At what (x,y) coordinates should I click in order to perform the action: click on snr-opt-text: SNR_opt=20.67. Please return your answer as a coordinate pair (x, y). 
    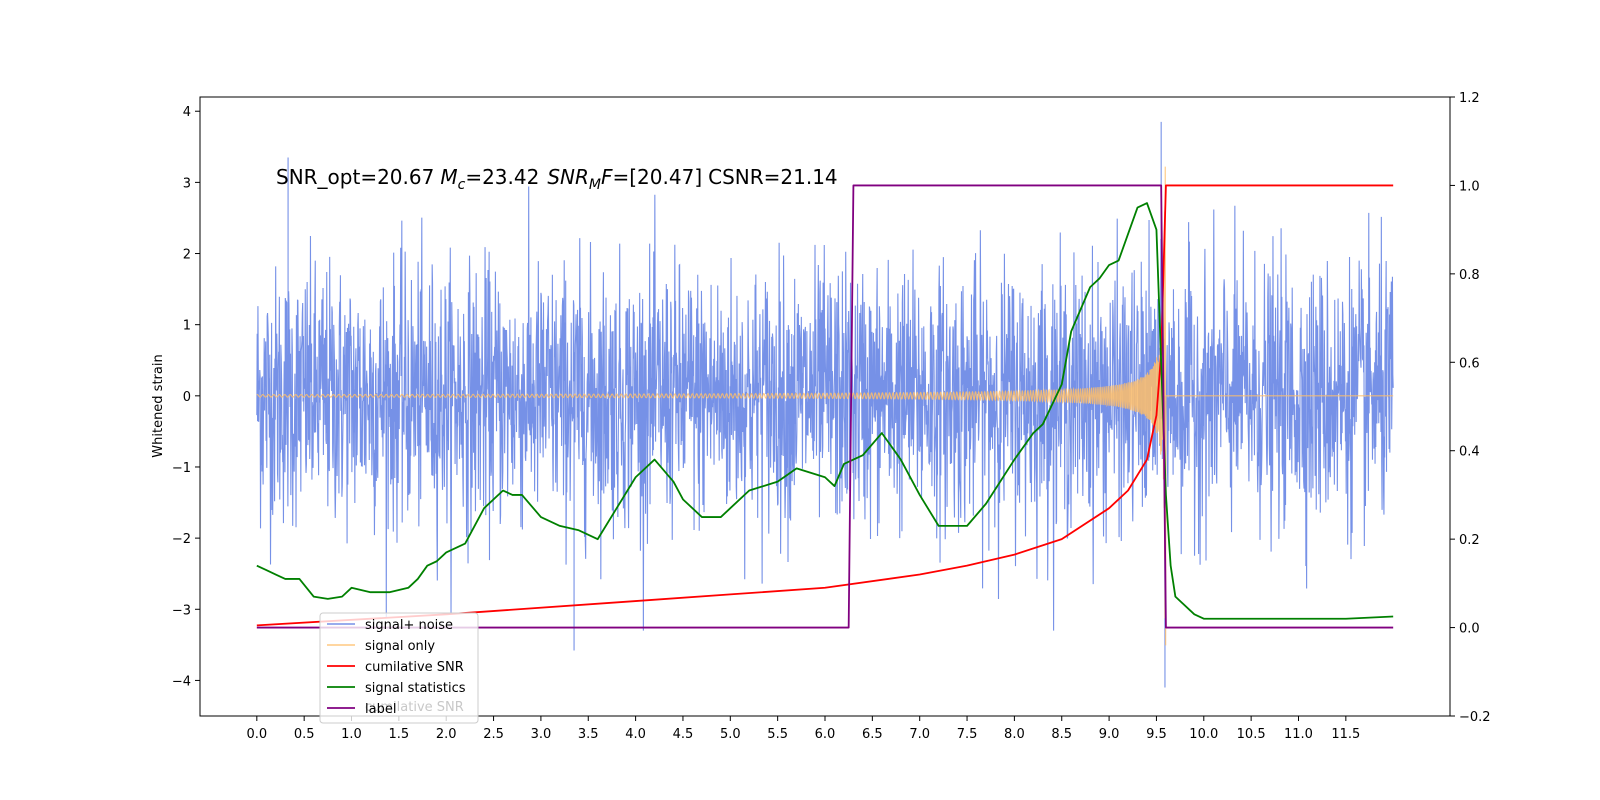
    Looking at the image, I should click on (355, 177).